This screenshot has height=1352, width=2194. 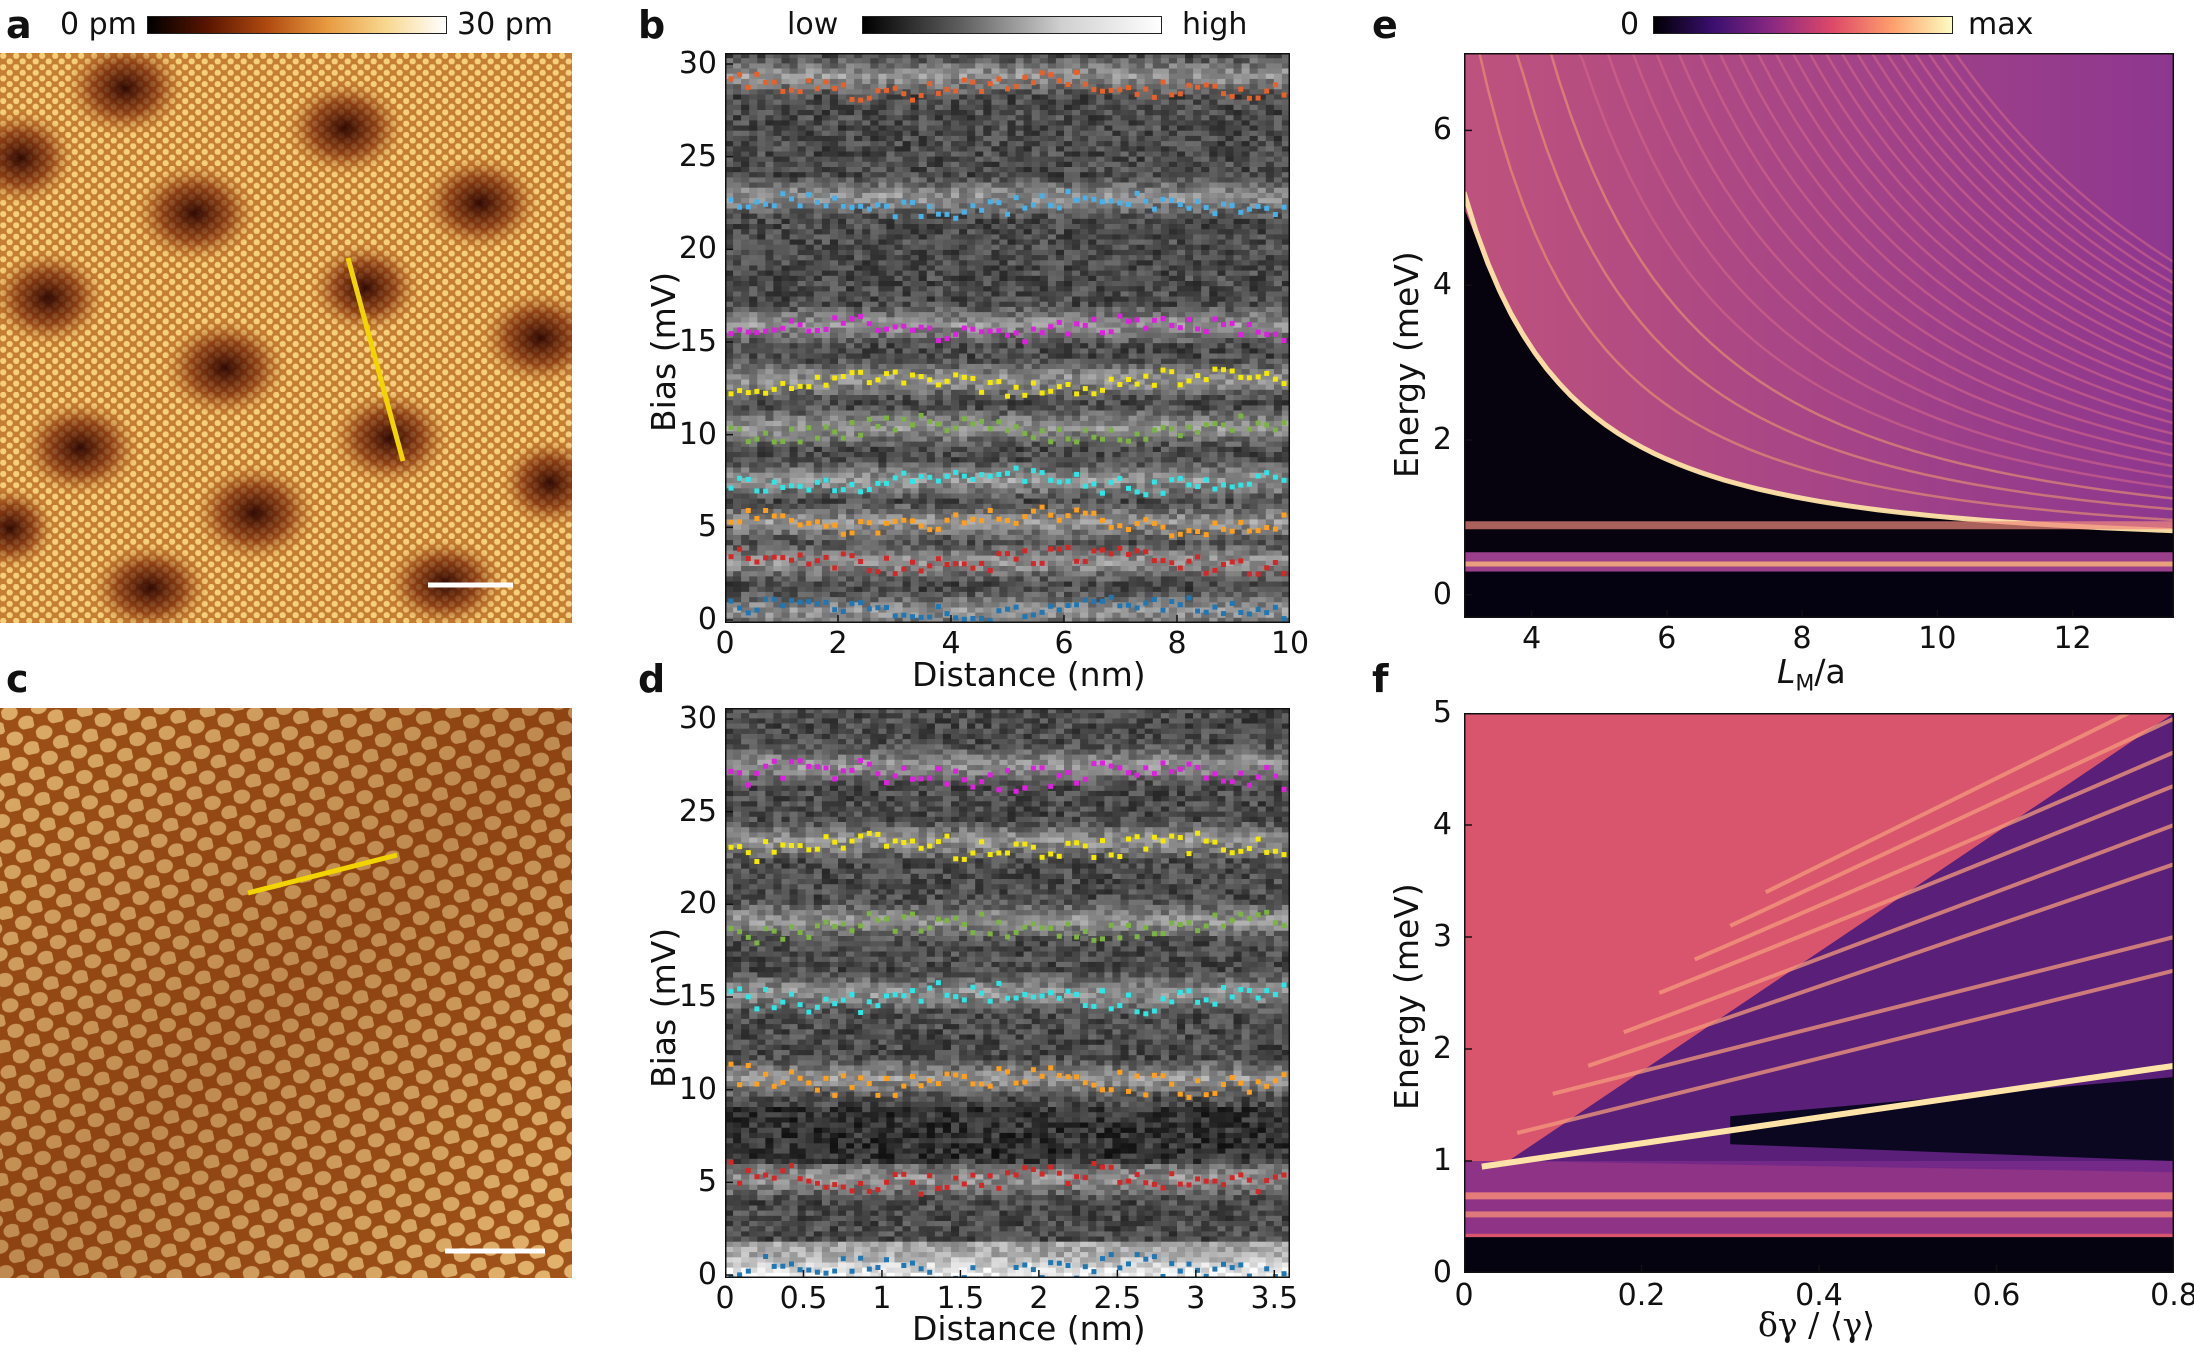 What do you see at coordinates (951, 643) in the screenshot?
I see `xtick-b-2: 4` at bounding box center [951, 643].